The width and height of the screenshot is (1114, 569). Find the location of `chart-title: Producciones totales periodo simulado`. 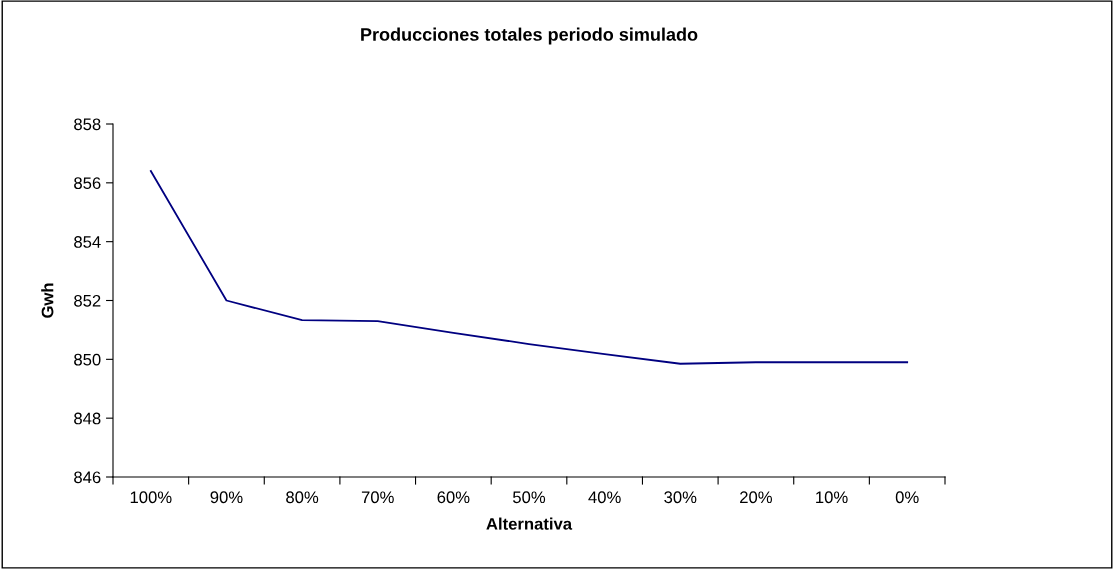

chart-title: Producciones totales periodo simulado is located at coordinates (529, 36).